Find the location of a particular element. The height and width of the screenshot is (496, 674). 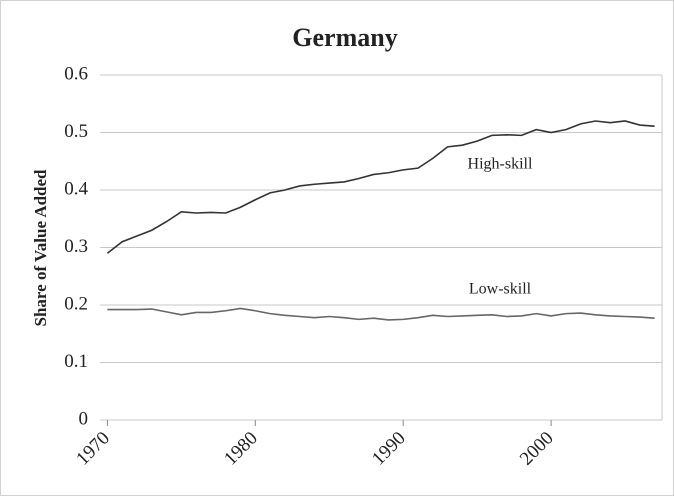

y-tick-label: 0.3 is located at coordinates (76, 246).